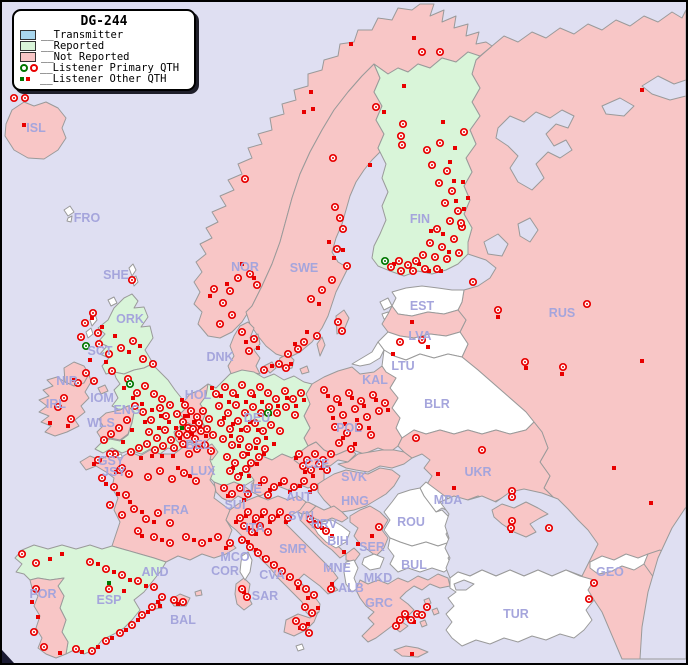  Describe the element at coordinates (100, 351) in the screenshot. I see `country-label-SCT: SCT` at that location.